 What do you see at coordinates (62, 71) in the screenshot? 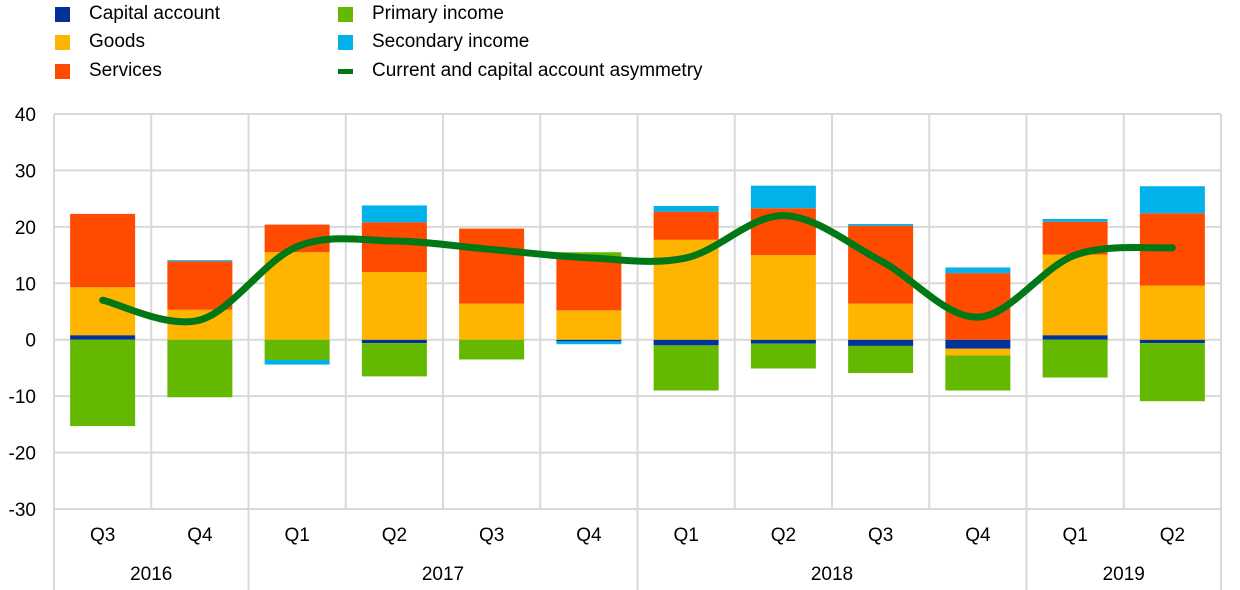
I see `legend-swatch-services` at bounding box center [62, 71].